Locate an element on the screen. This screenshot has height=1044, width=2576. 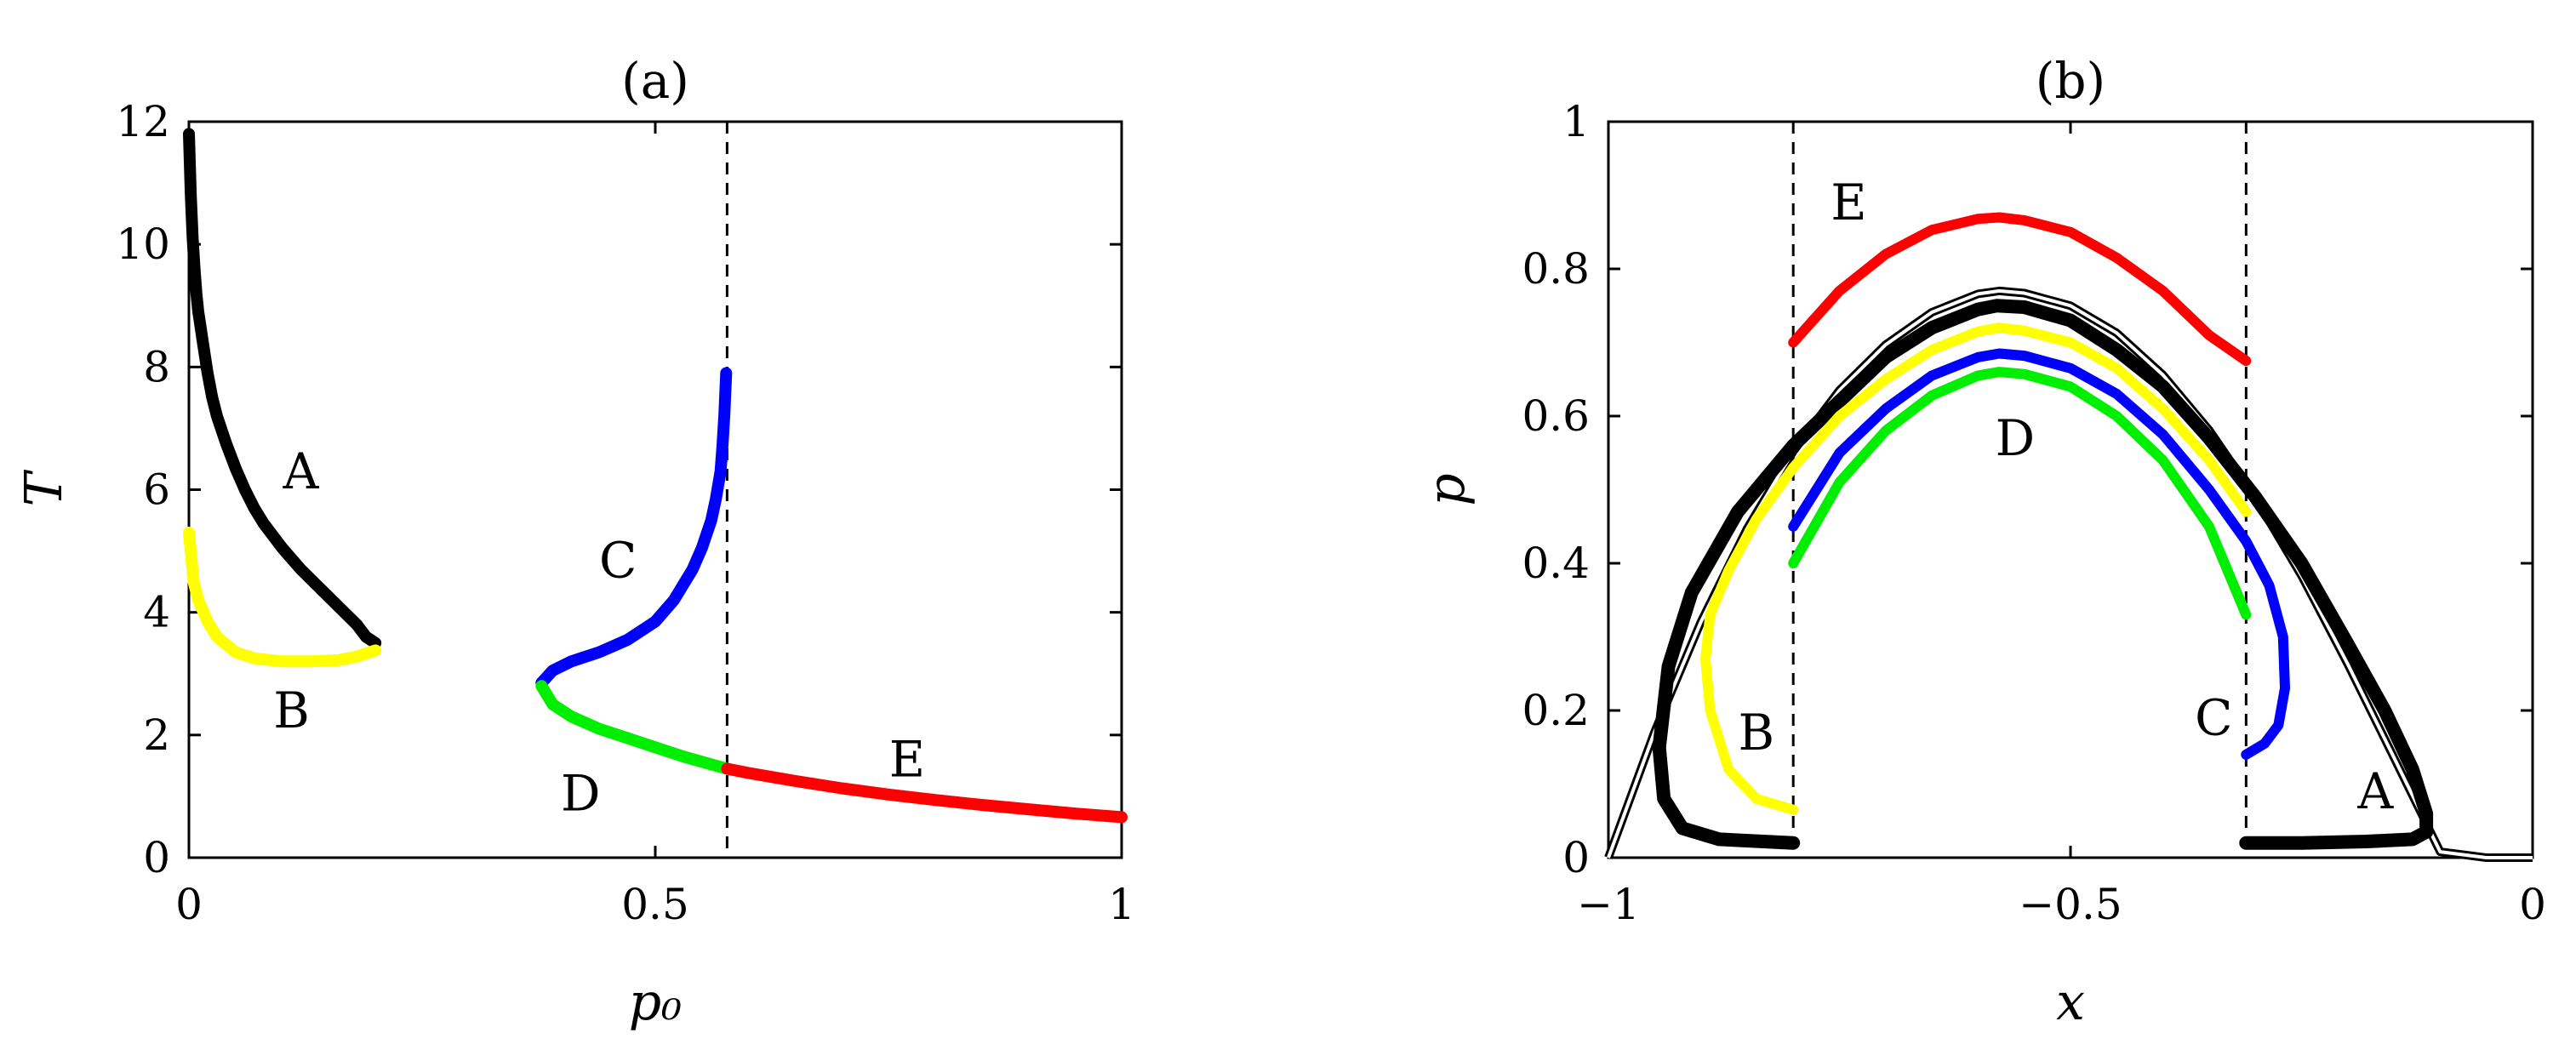
y-axis-label: p is located at coordinates (1446, 489).